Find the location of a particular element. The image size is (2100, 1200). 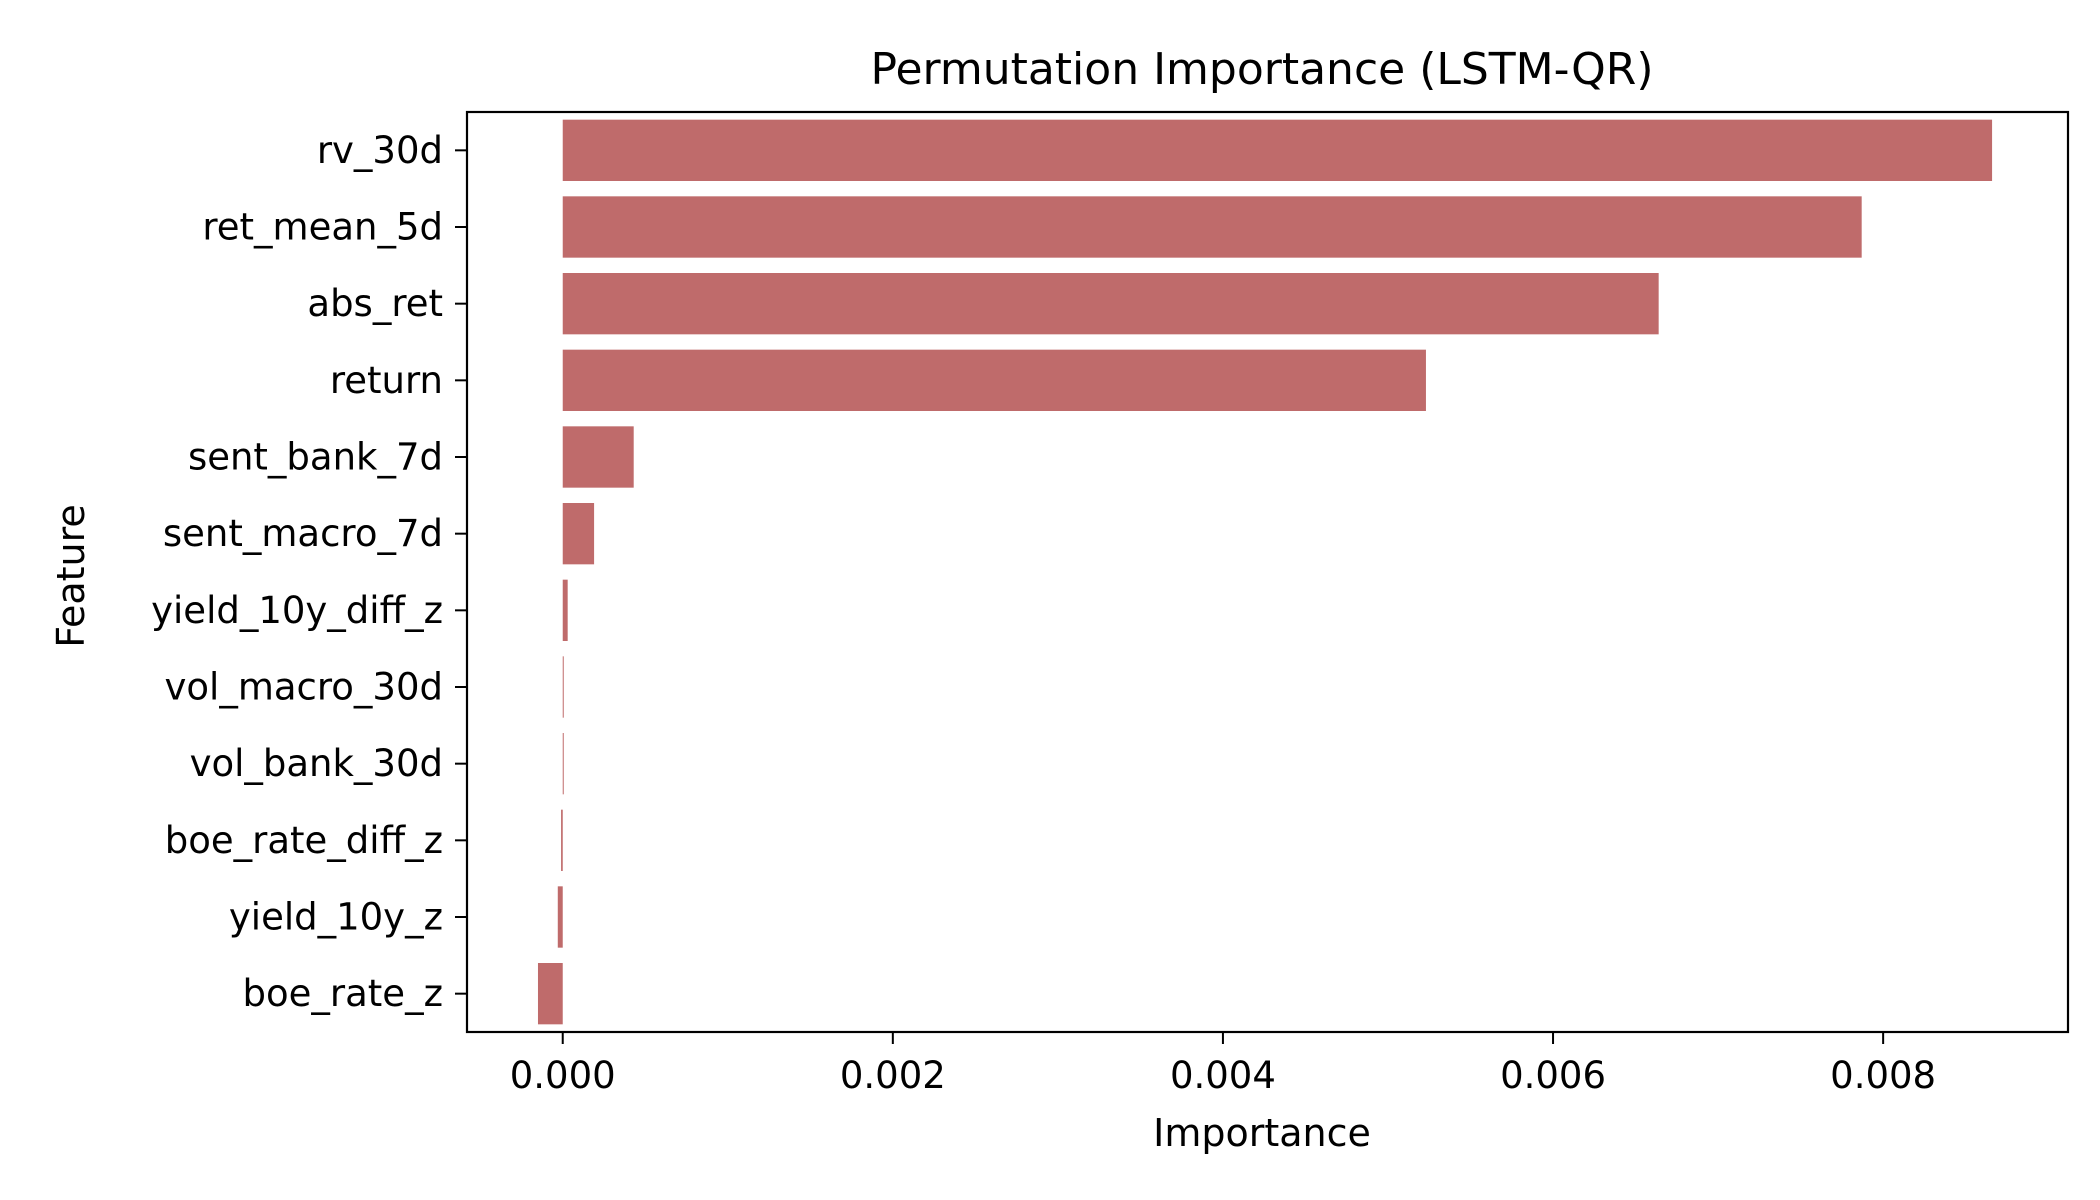

y-tick-label: sent_macro_7d is located at coordinates (303, 533).